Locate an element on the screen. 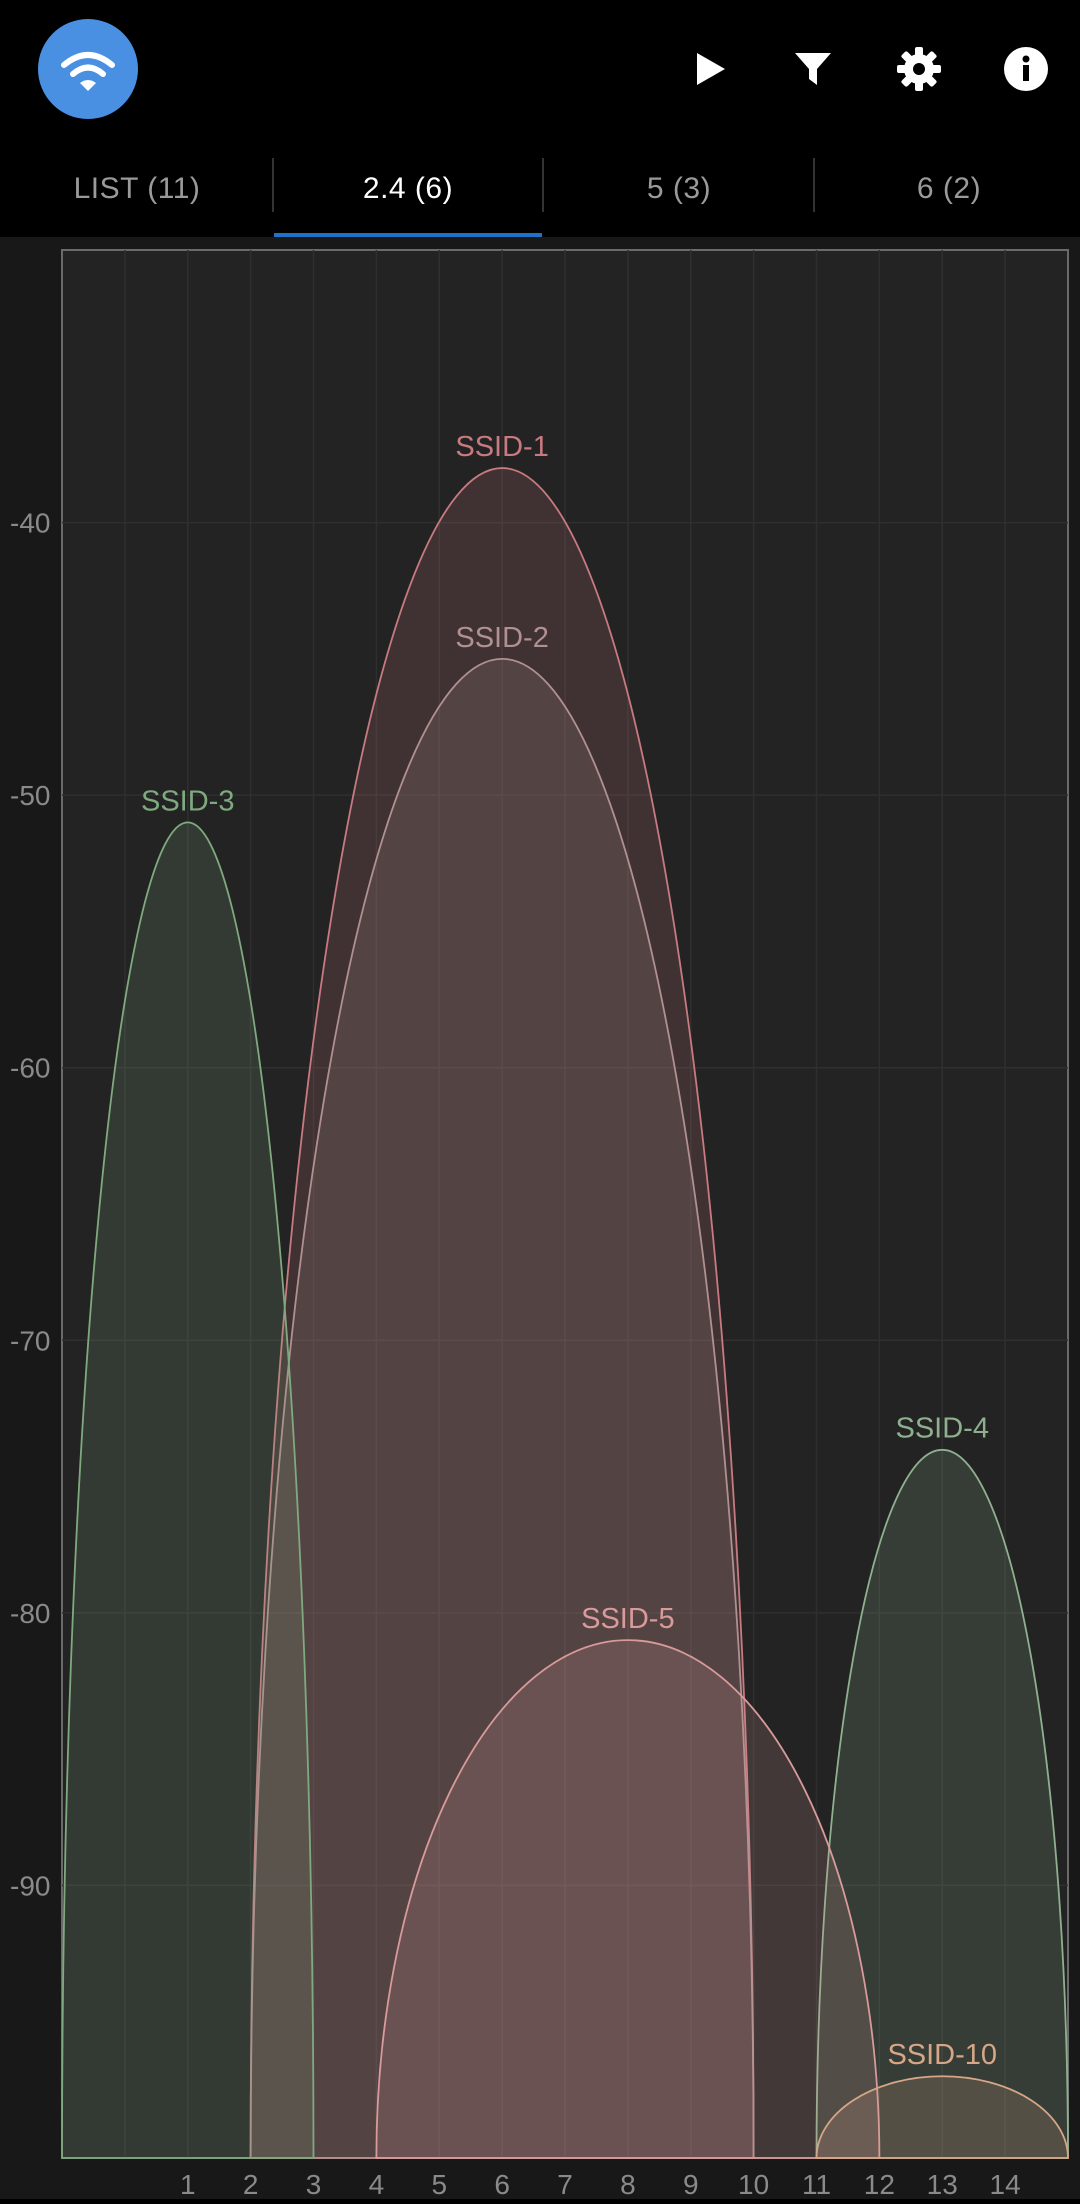 The width and height of the screenshot is (1080, 2204). x-tick-label: 14 is located at coordinates (1005, 2184).